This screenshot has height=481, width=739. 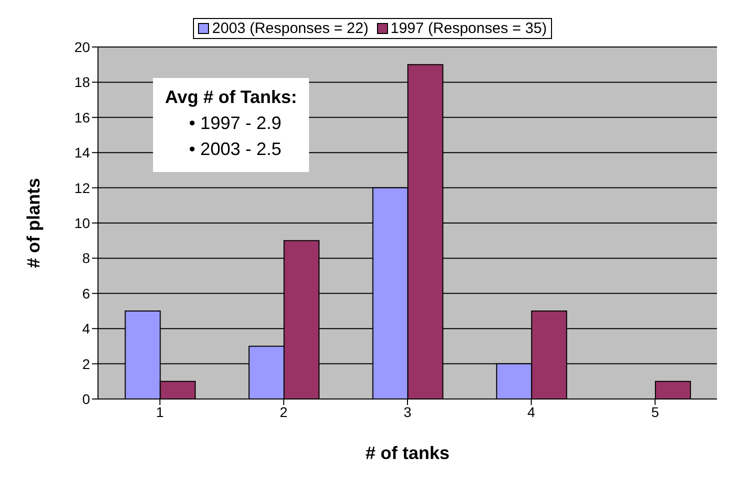 I want to click on y-tick-label: 2, so click(x=86, y=364).